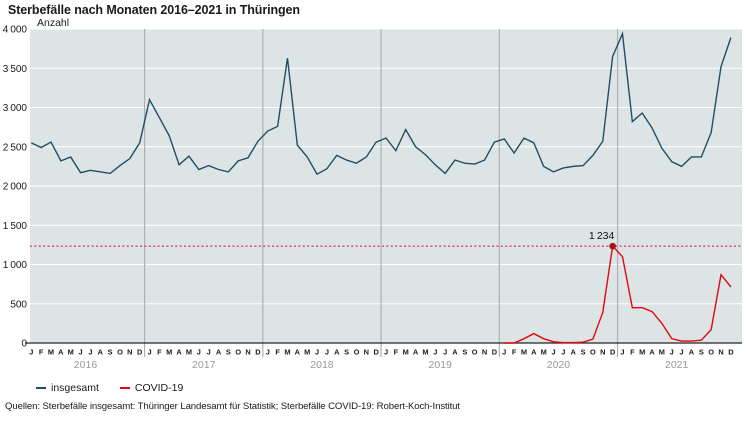  What do you see at coordinates (18, 304) in the screenshot?
I see `svg-text: 500` at bounding box center [18, 304].